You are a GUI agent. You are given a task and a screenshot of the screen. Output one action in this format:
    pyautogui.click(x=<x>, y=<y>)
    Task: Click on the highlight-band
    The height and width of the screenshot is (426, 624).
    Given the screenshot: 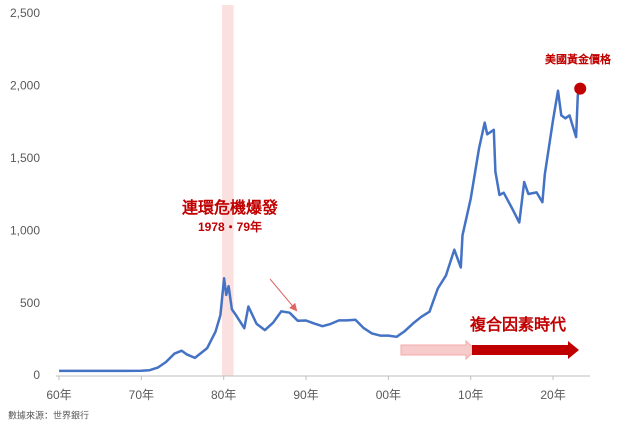 What is the action you would take?
    pyautogui.click(x=228, y=190)
    